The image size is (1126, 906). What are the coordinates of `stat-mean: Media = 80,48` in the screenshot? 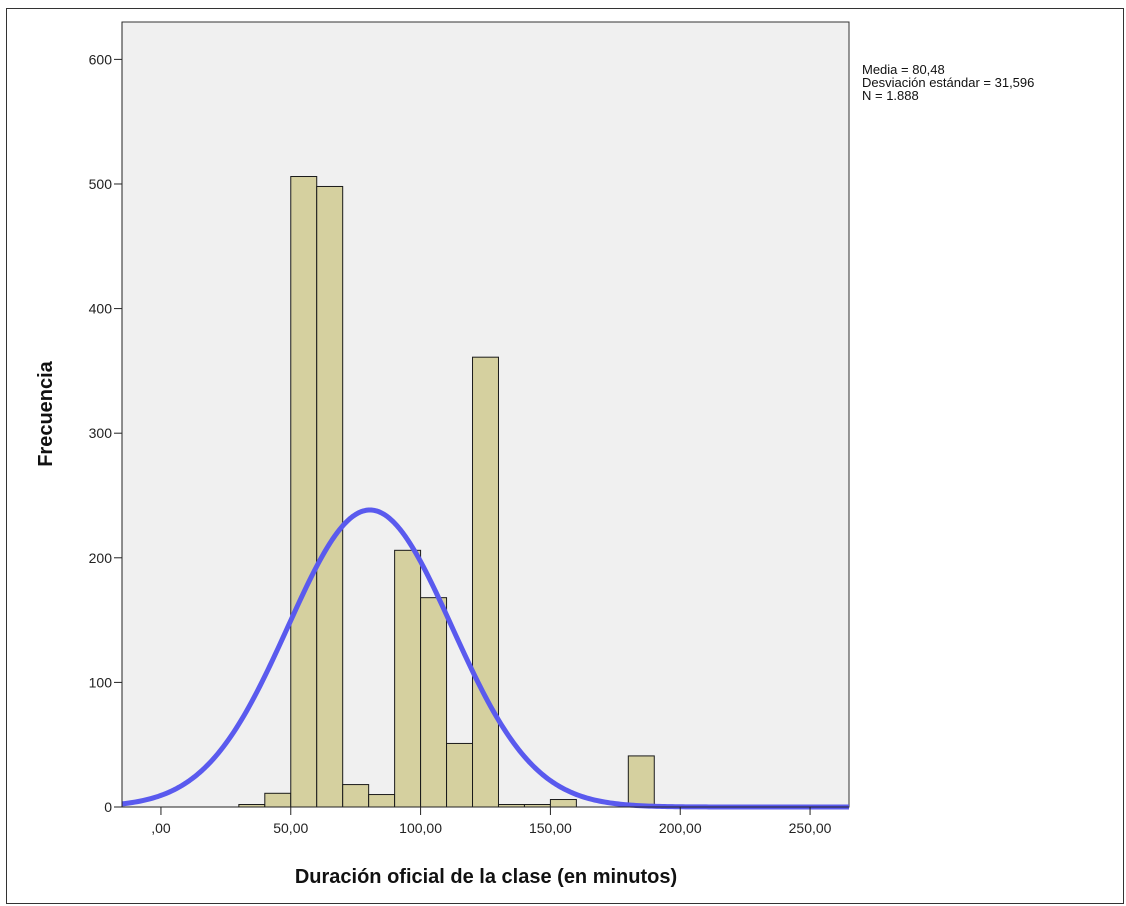 It's located at (903, 69).